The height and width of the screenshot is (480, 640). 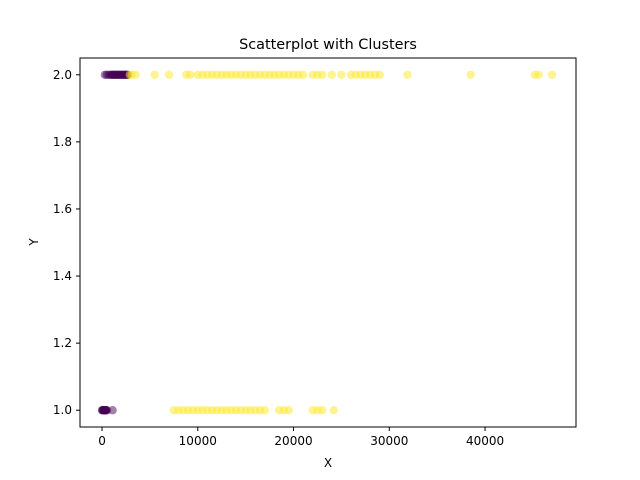 What do you see at coordinates (293, 441) in the screenshot?
I see `x-tick-label: 20000` at bounding box center [293, 441].